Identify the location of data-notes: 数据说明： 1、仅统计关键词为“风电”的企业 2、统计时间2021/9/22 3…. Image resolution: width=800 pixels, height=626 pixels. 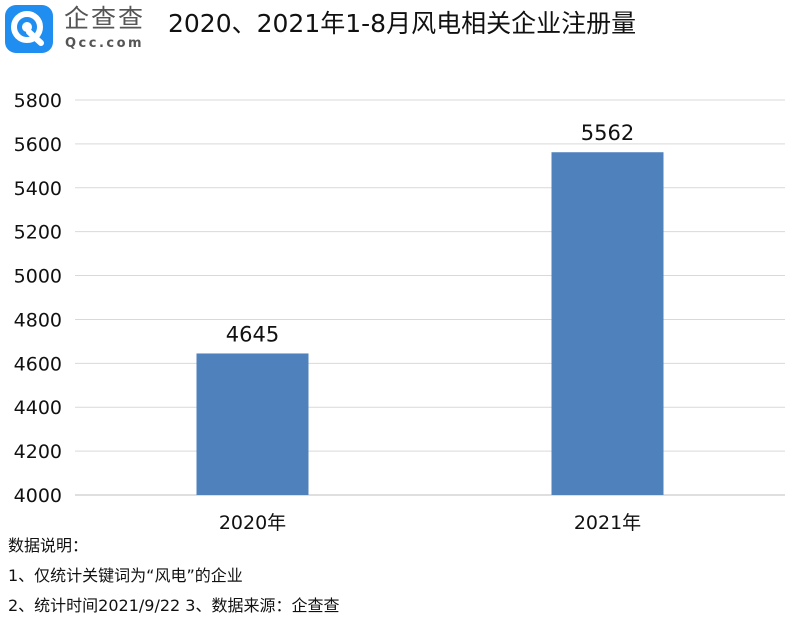
(174, 581).